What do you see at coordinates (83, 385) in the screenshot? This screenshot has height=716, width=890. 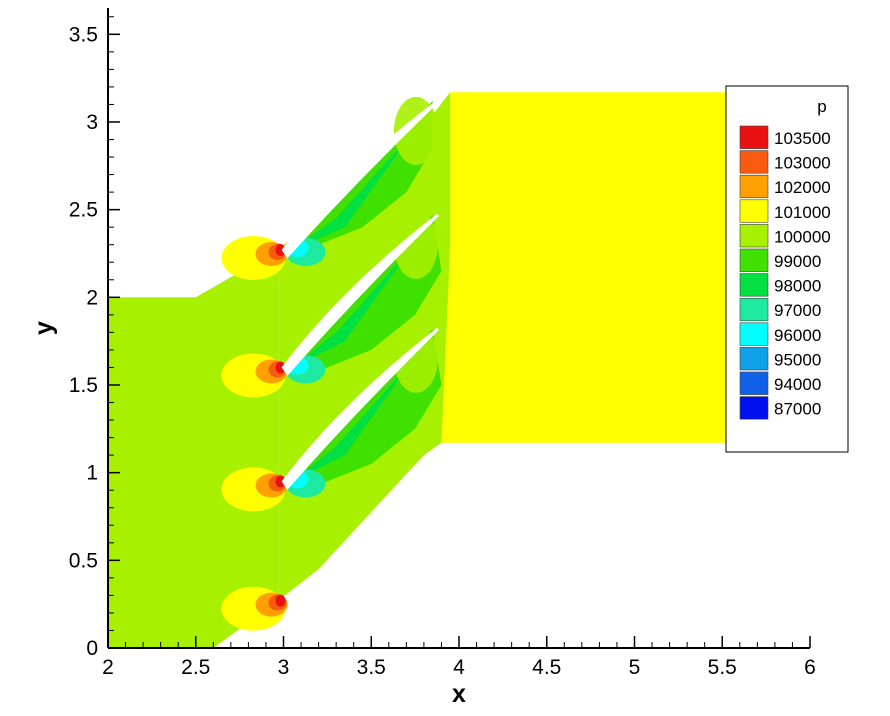 I see `y-tick-label: 1.5` at bounding box center [83, 385].